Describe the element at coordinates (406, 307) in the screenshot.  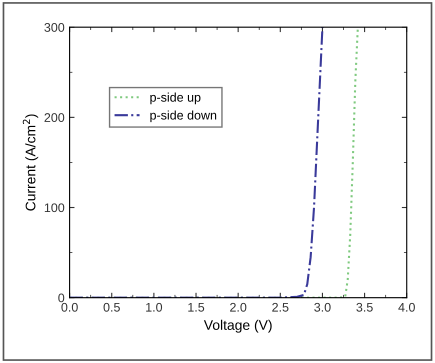
I see `x-tick-label: 4.0` at that location.